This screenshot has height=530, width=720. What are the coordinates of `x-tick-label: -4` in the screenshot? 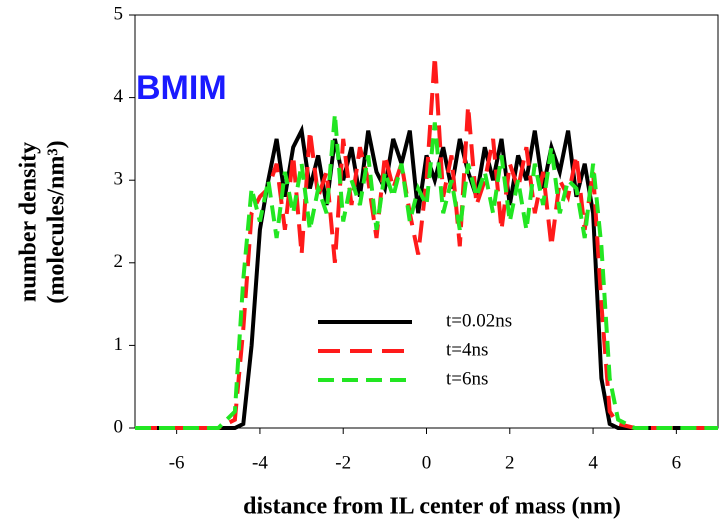 It's located at (260, 462).